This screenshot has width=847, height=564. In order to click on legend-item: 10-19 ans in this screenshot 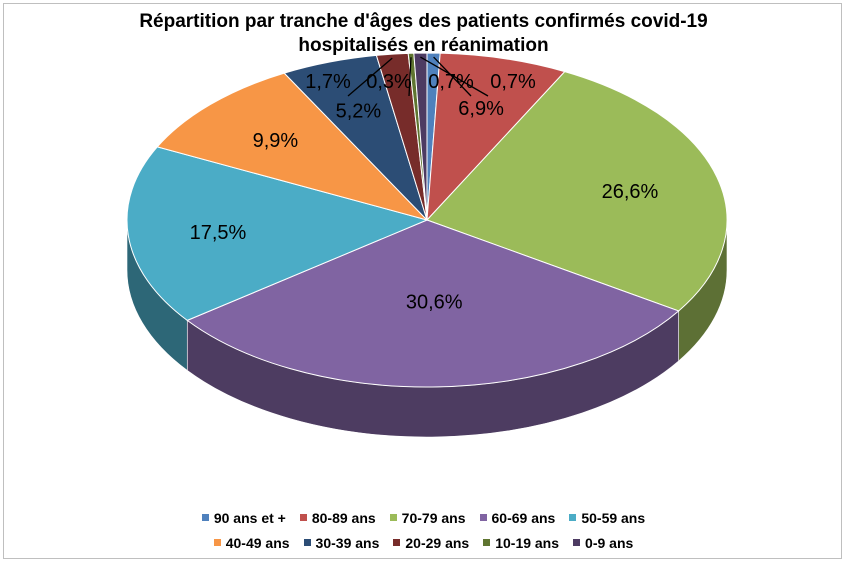, I will do `click(521, 543)`.